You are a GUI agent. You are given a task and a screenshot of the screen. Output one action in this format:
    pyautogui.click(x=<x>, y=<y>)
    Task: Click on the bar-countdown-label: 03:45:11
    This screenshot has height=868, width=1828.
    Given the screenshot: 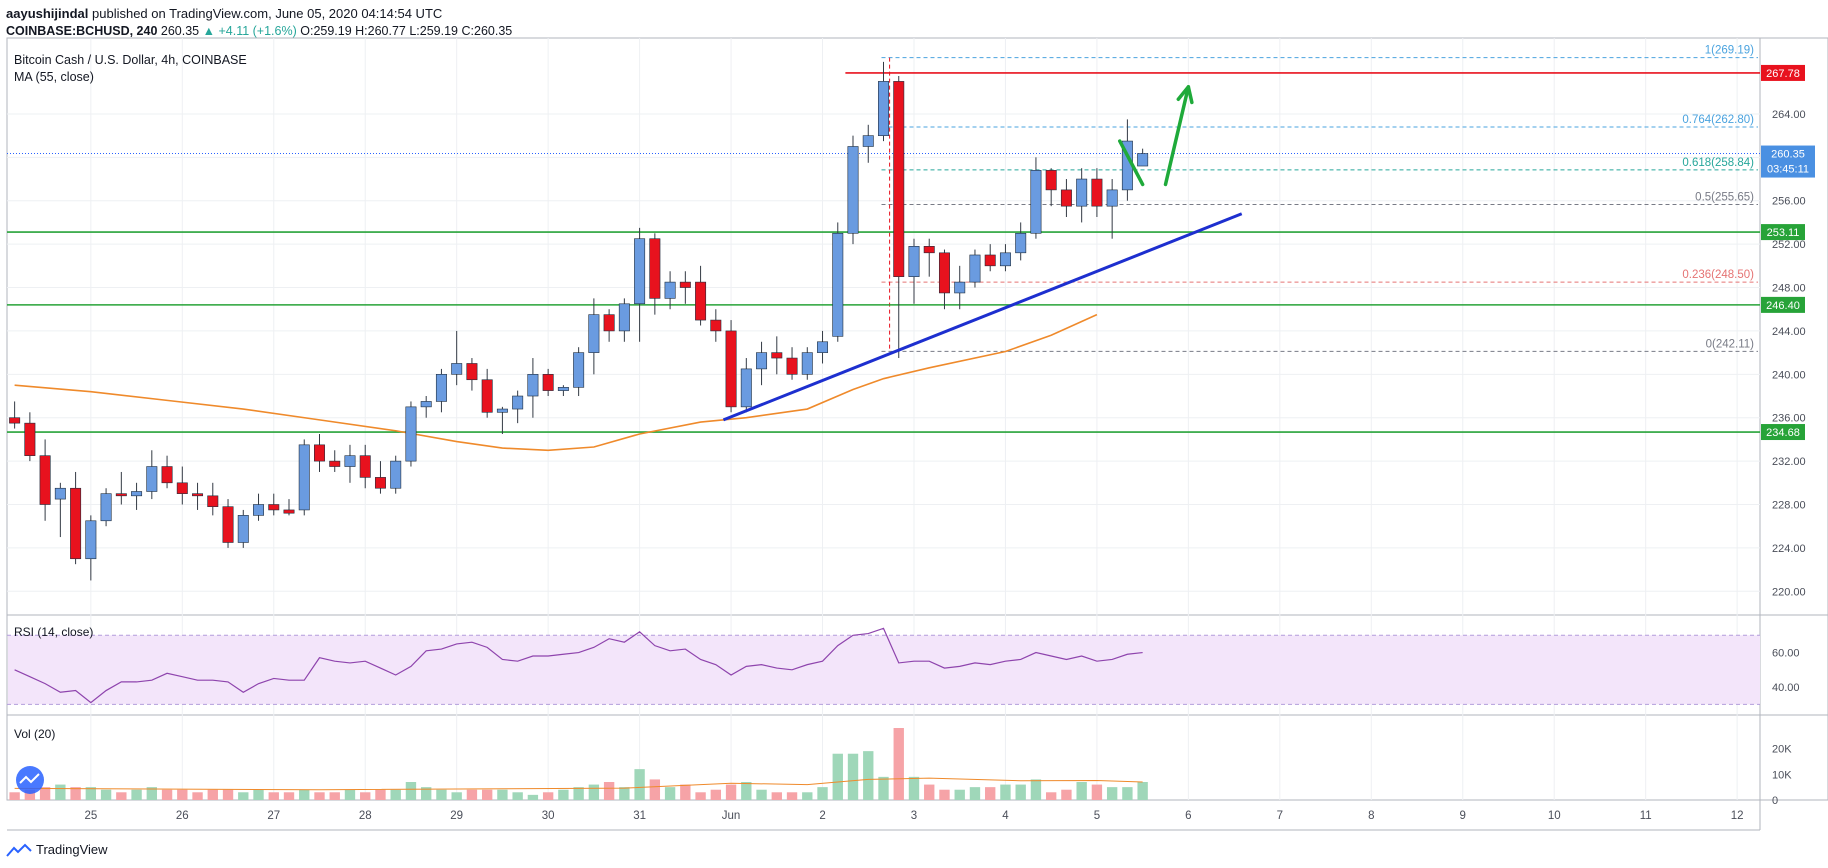 What is the action you would take?
    pyautogui.click(x=1788, y=170)
    